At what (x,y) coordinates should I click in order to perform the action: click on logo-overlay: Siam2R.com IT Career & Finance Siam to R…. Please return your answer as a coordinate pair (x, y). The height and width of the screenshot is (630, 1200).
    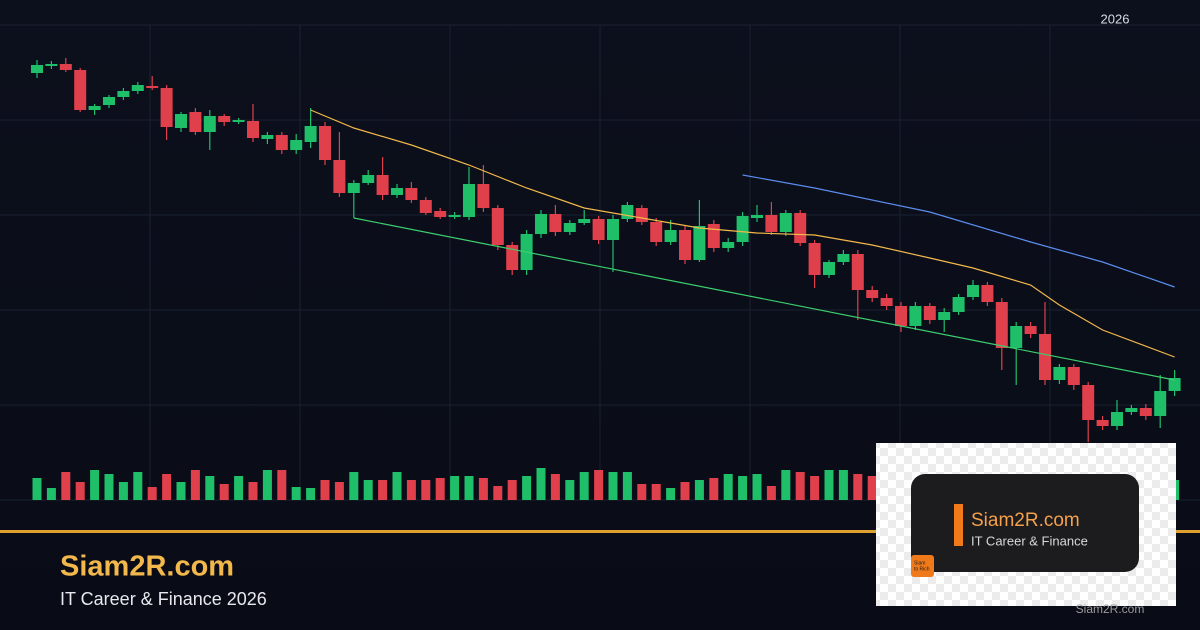
    Looking at the image, I should click on (1026, 529).